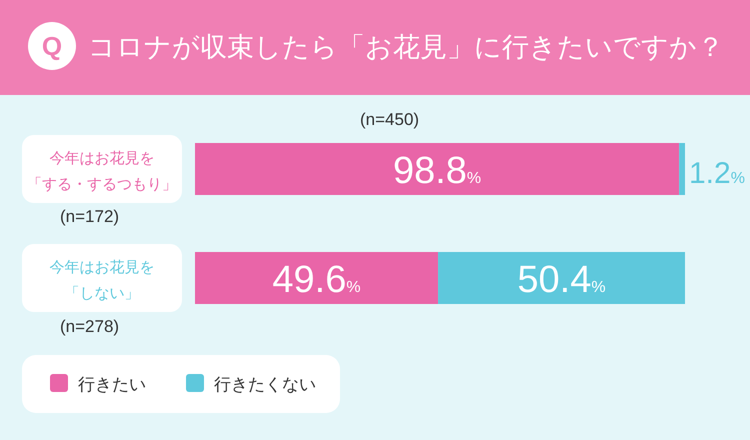  Describe the element at coordinates (102, 280) in the screenshot. I see `y-tick-label: 今年はお花見を「しない」` at that location.